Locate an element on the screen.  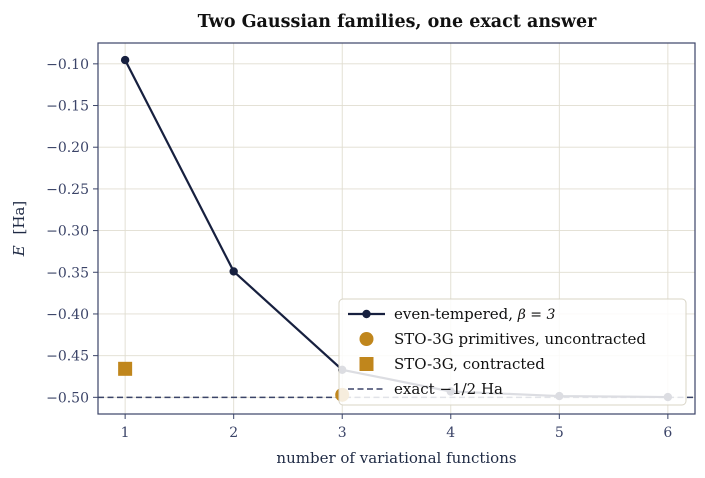
y-tick-label: −0.50 is located at coordinates (67, 398).